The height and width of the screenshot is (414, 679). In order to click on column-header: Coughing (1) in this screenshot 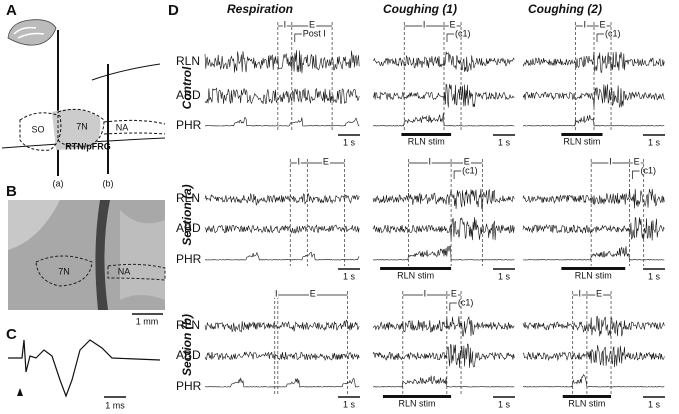, I will do `click(420, 9)`.